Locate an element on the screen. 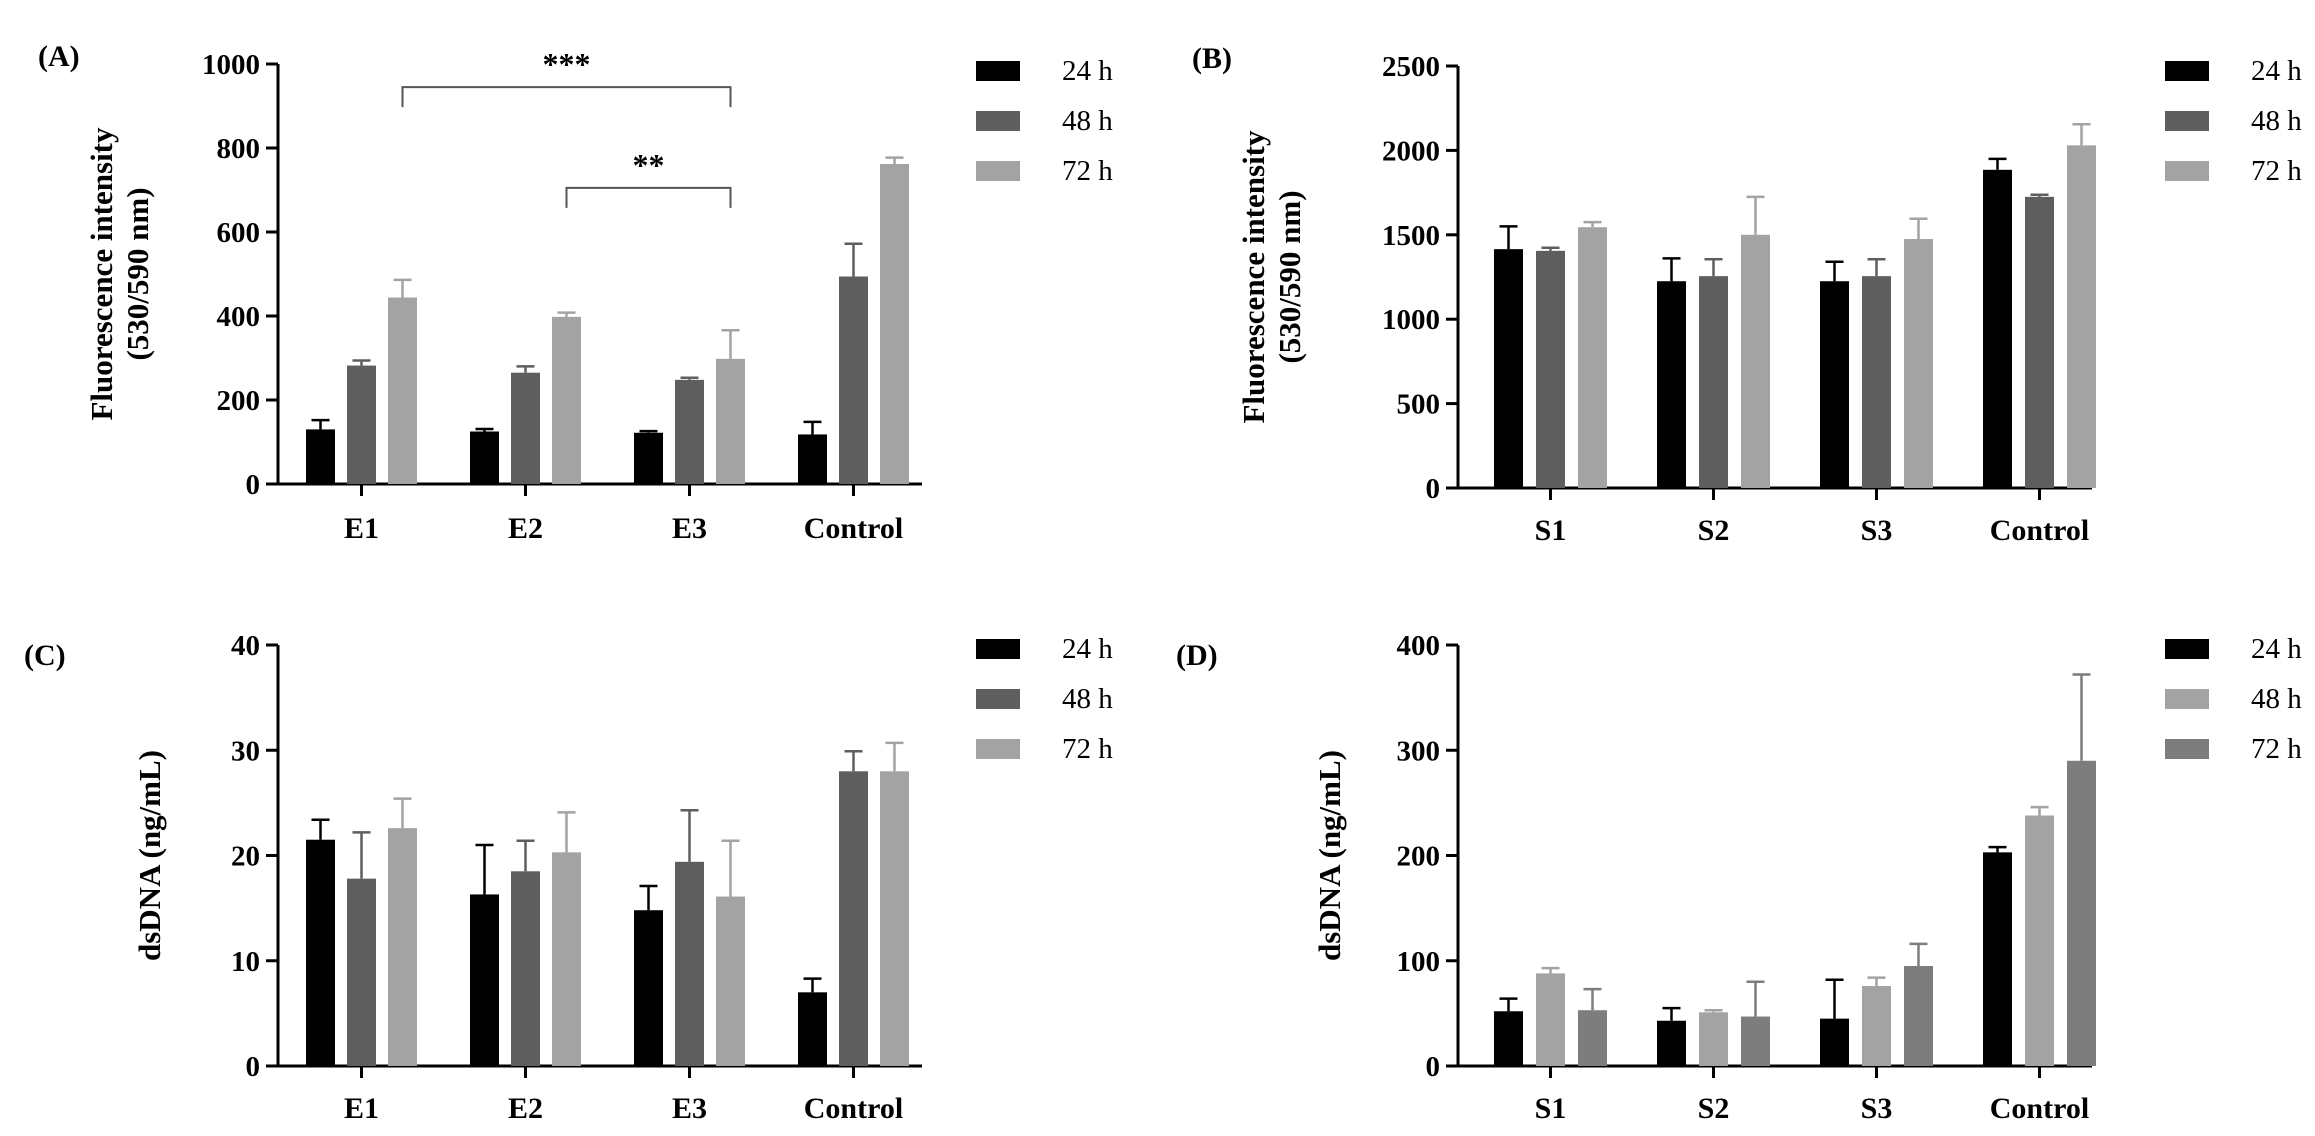 The image size is (2315, 1136). y-tick-label: 20 is located at coordinates (245, 857).